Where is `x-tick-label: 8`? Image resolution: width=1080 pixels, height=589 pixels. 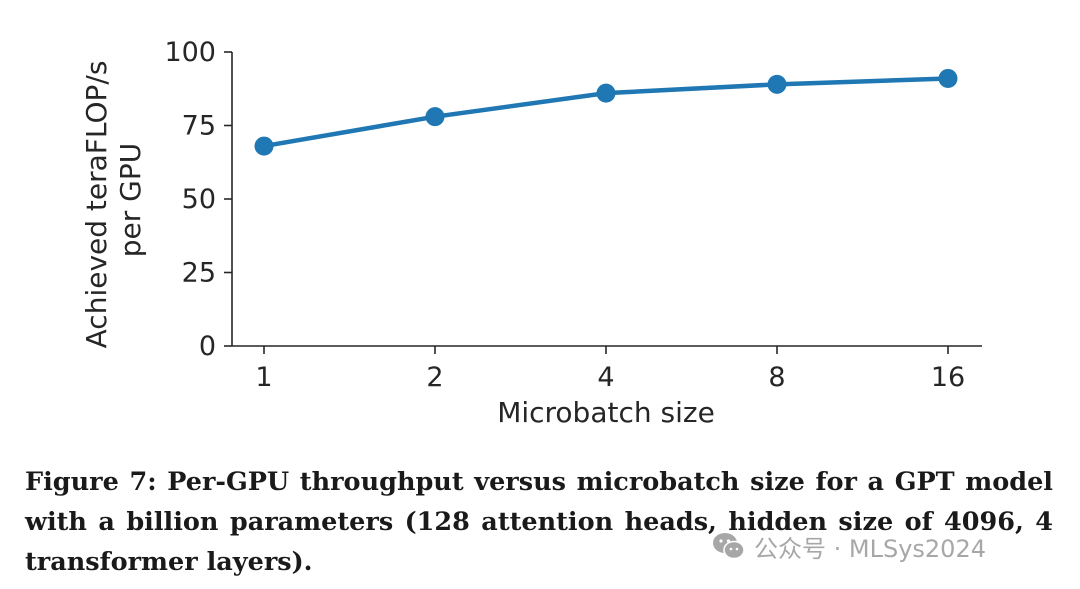 x-tick-label: 8 is located at coordinates (776, 377).